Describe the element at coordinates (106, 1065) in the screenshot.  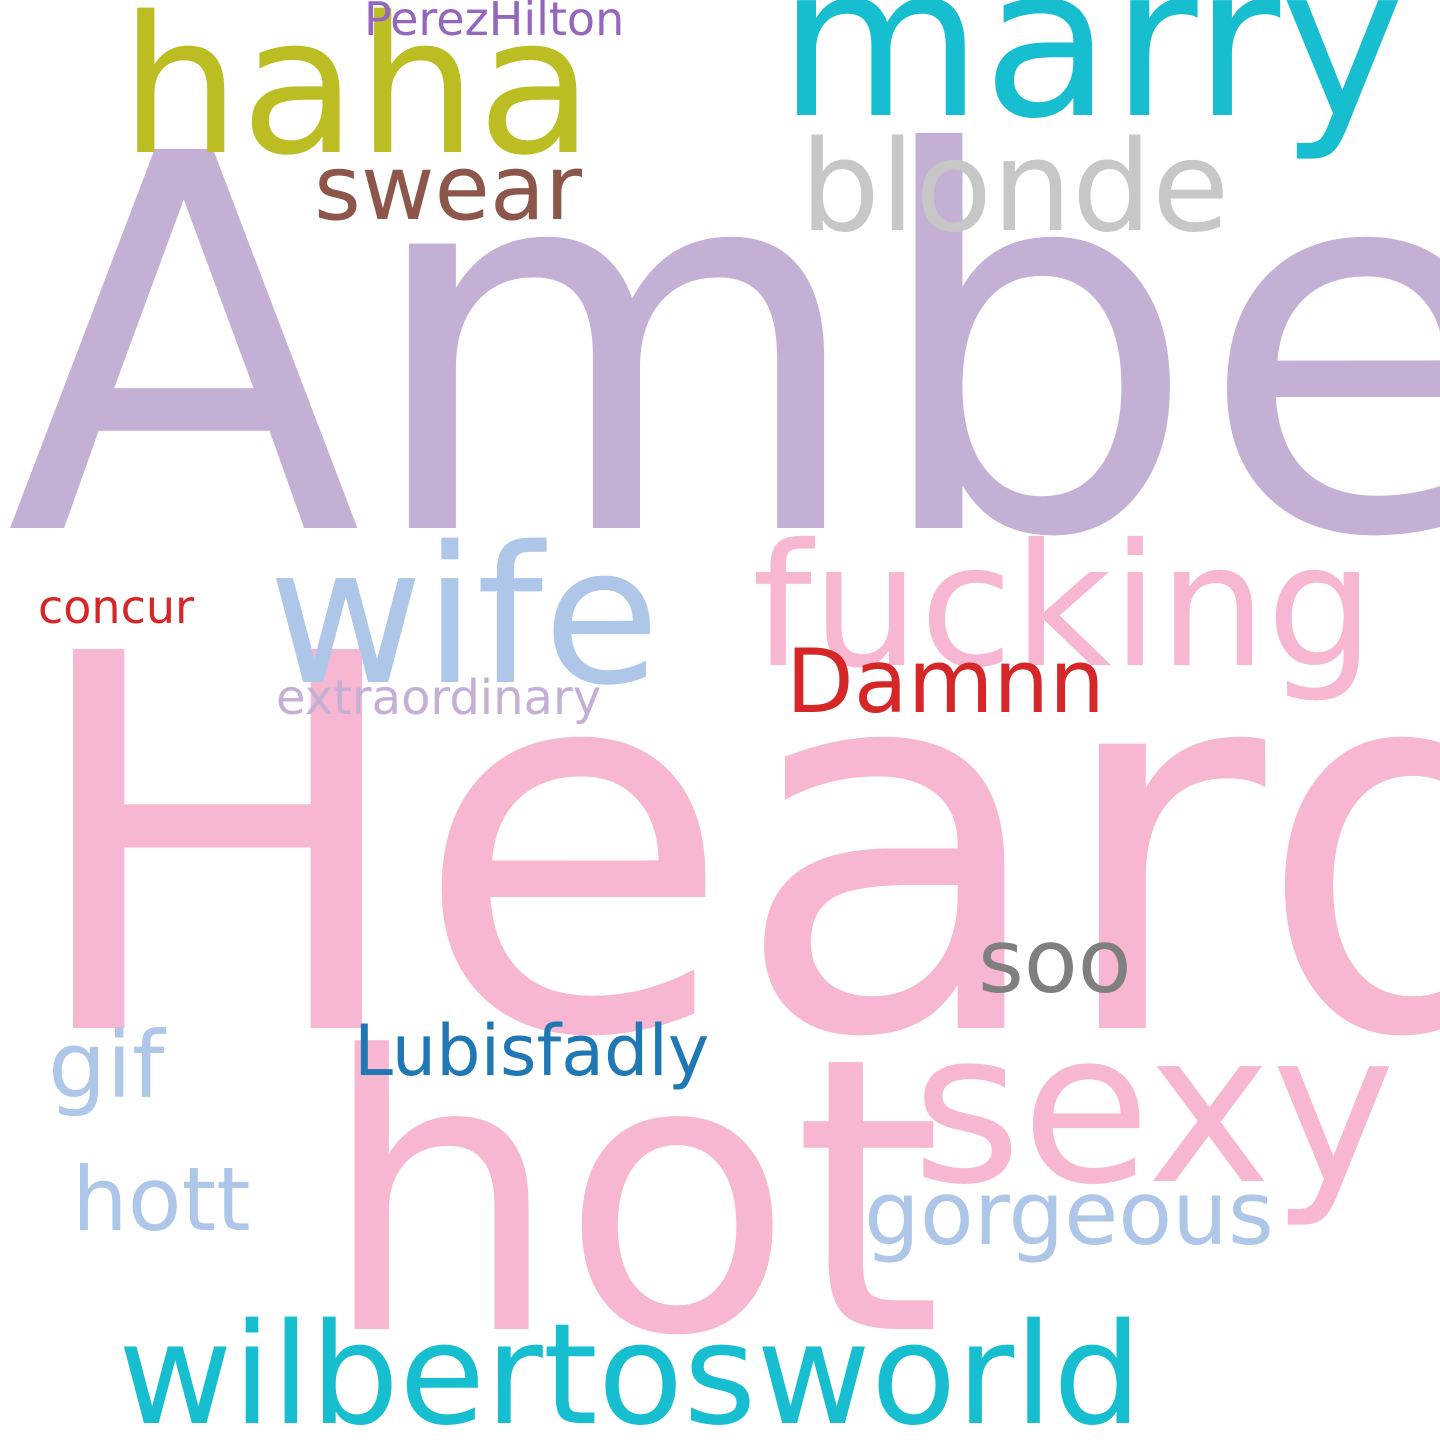
I see `word-gif: gif` at that location.